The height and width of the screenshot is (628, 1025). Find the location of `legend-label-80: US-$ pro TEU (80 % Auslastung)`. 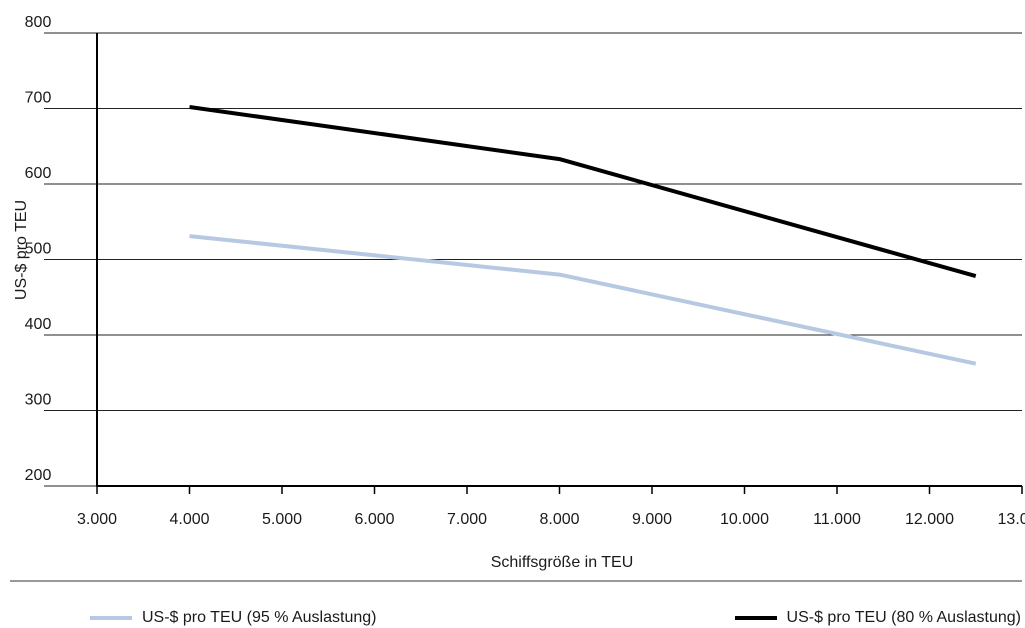

legend-label-80: US-$ pro TEU (80 % Auslastung) is located at coordinates (903, 617).